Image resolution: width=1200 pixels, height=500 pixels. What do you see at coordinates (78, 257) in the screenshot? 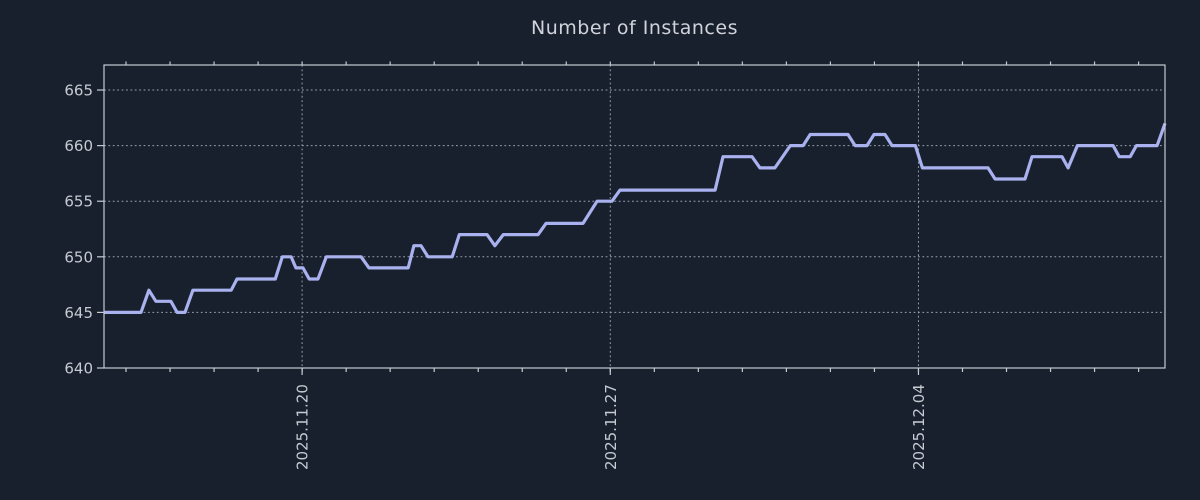
I see `y-tick-label: 650` at bounding box center [78, 257].